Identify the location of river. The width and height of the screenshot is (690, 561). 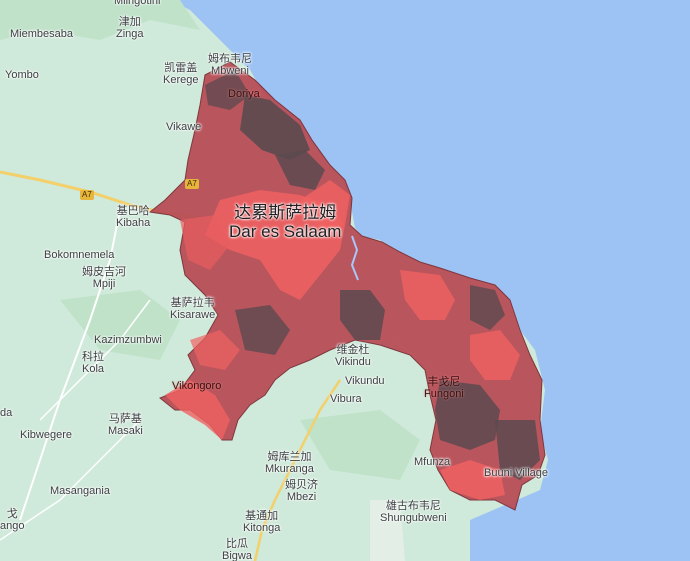
(354, 258).